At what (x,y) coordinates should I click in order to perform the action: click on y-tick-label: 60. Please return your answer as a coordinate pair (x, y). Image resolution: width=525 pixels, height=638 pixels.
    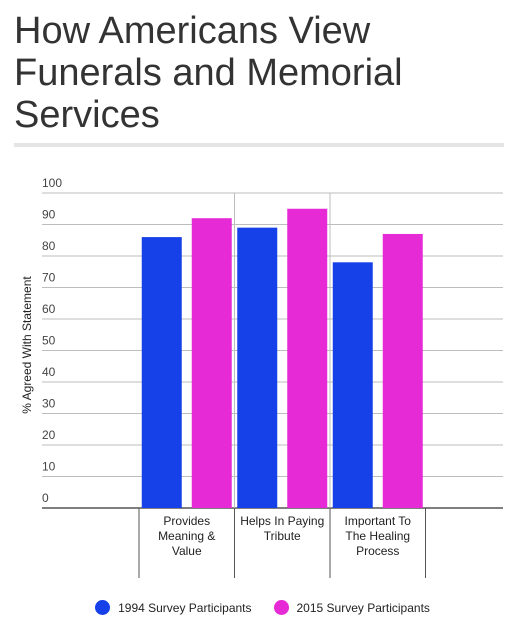
    Looking at the image, I should click on (49, 309).